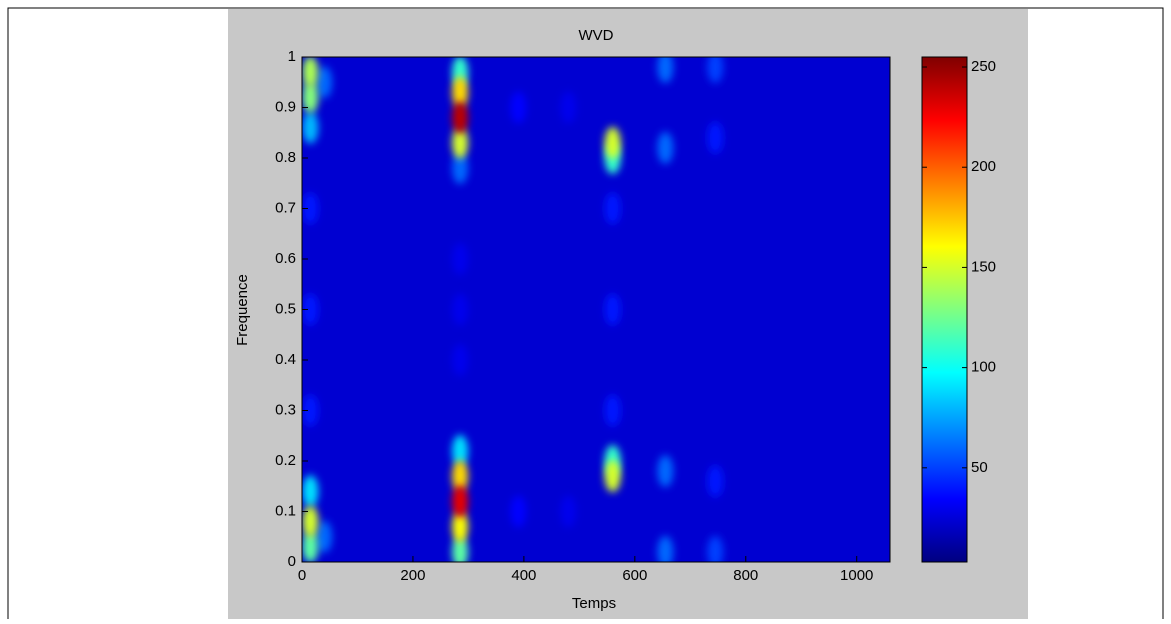  What do you see at coordinates (983, 367) in the screenshot?
I see `colorbar-tick-label: 100` at bounding box center [983, 367].